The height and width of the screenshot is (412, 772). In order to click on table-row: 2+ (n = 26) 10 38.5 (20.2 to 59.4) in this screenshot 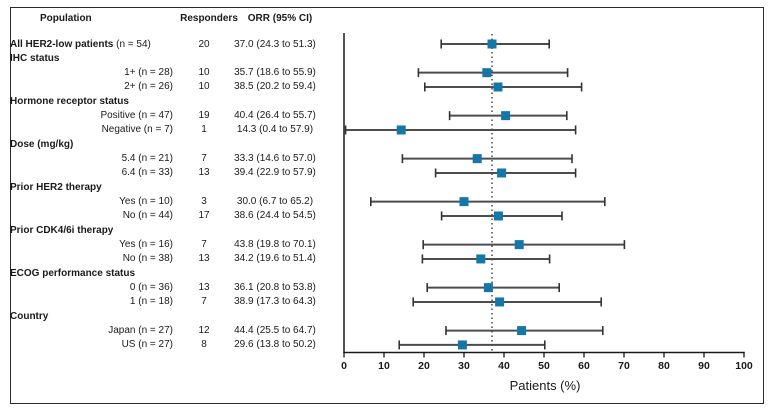, I will do `click(170, 86)`.